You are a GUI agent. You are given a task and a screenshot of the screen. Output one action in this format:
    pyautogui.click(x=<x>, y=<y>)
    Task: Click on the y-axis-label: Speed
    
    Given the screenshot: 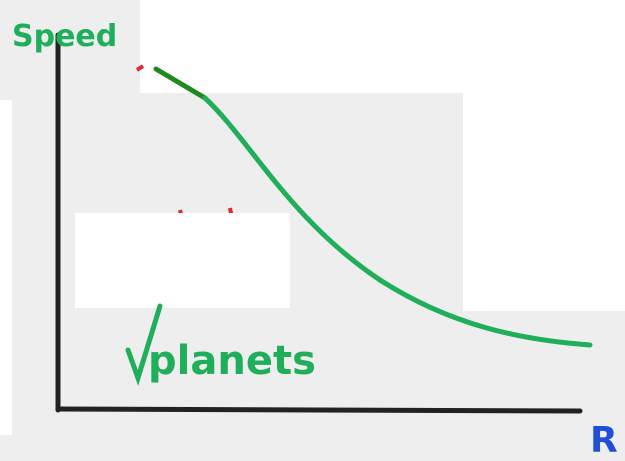 What is the action you would take?
    pyautogui.click(x=64, y=36)
    